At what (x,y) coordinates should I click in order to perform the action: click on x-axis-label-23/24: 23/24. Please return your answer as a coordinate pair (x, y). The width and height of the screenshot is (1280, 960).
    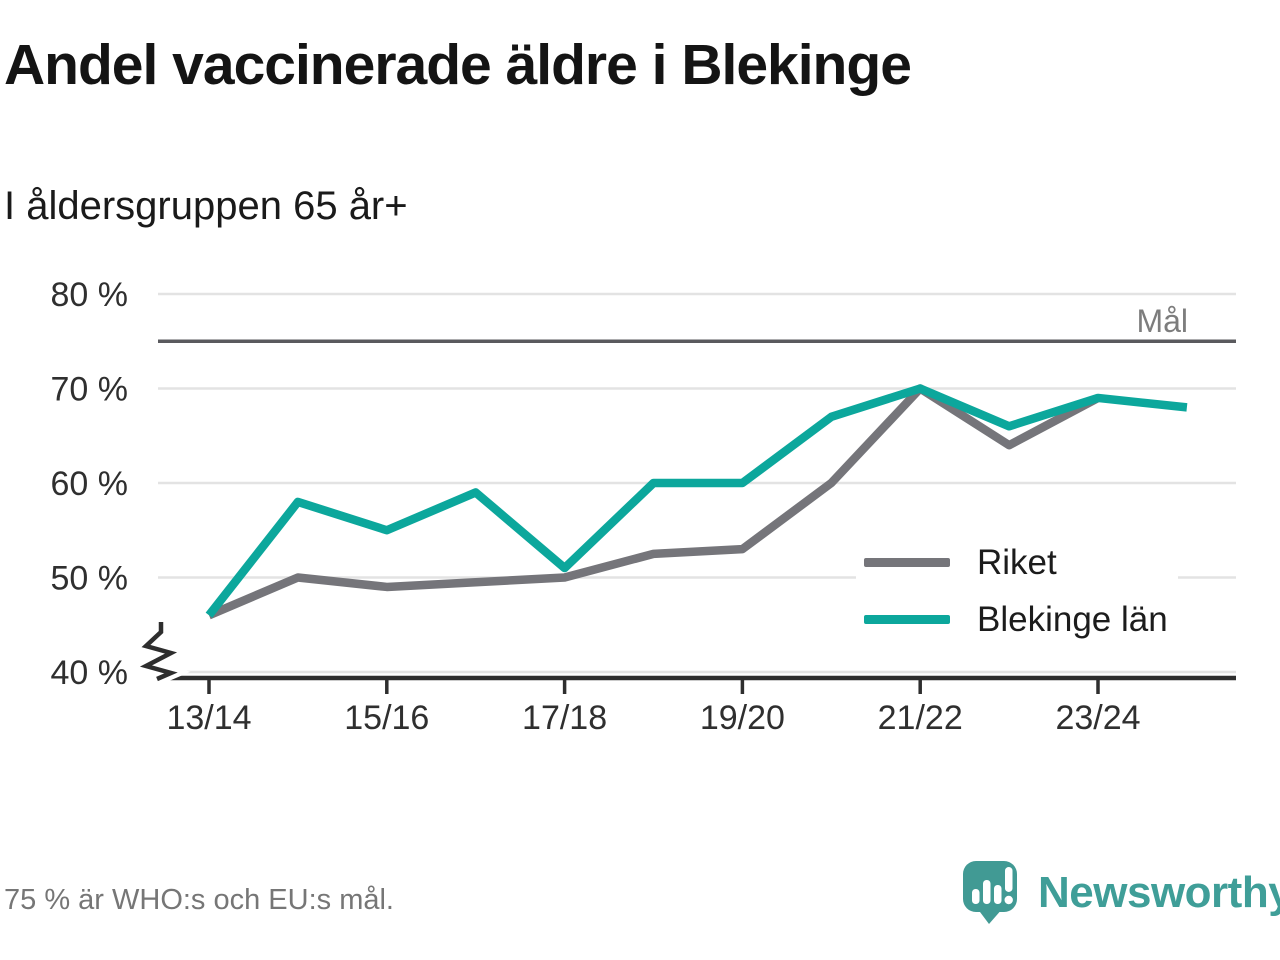
    Looking at the image, I should click on (1097, 718).